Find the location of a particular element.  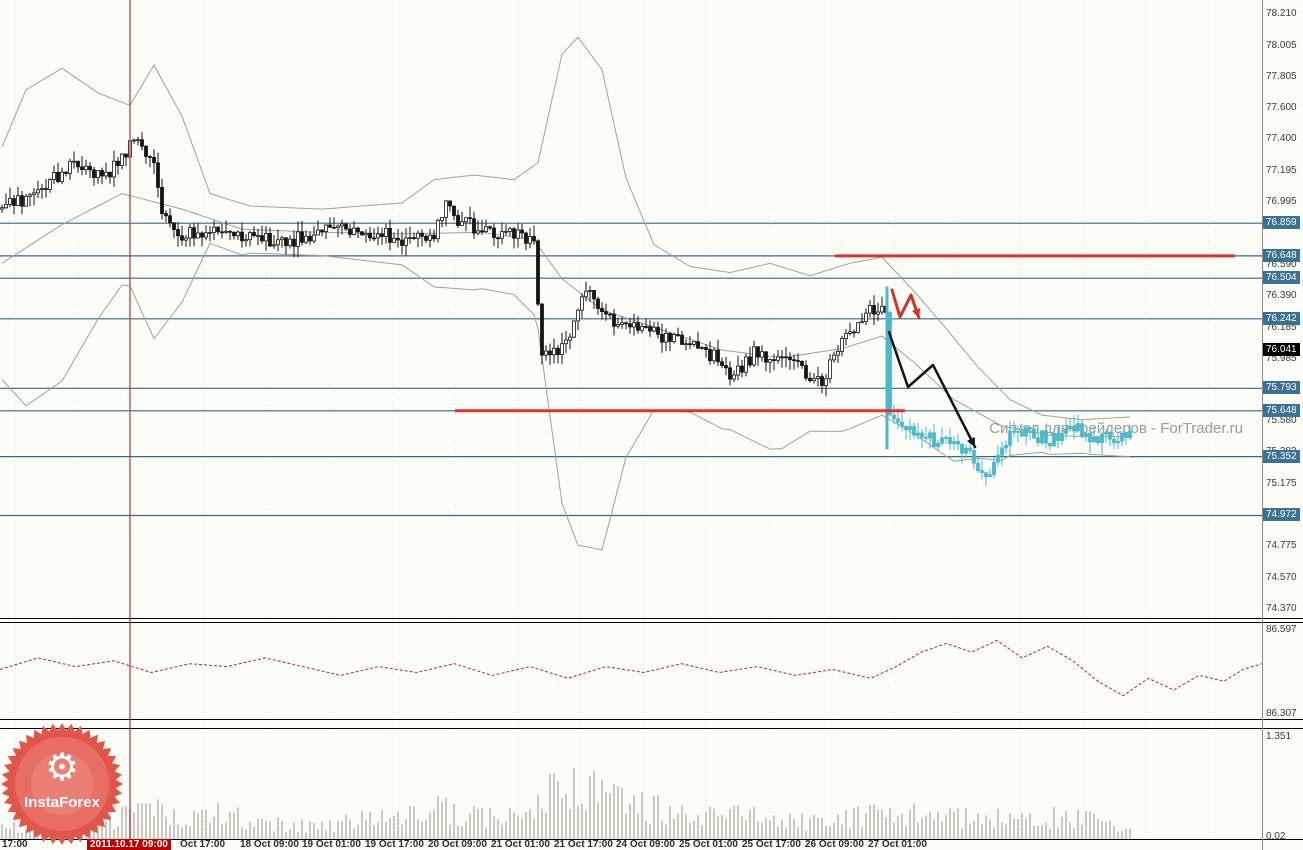

signal-arrows is located at coordinates (932, 368).